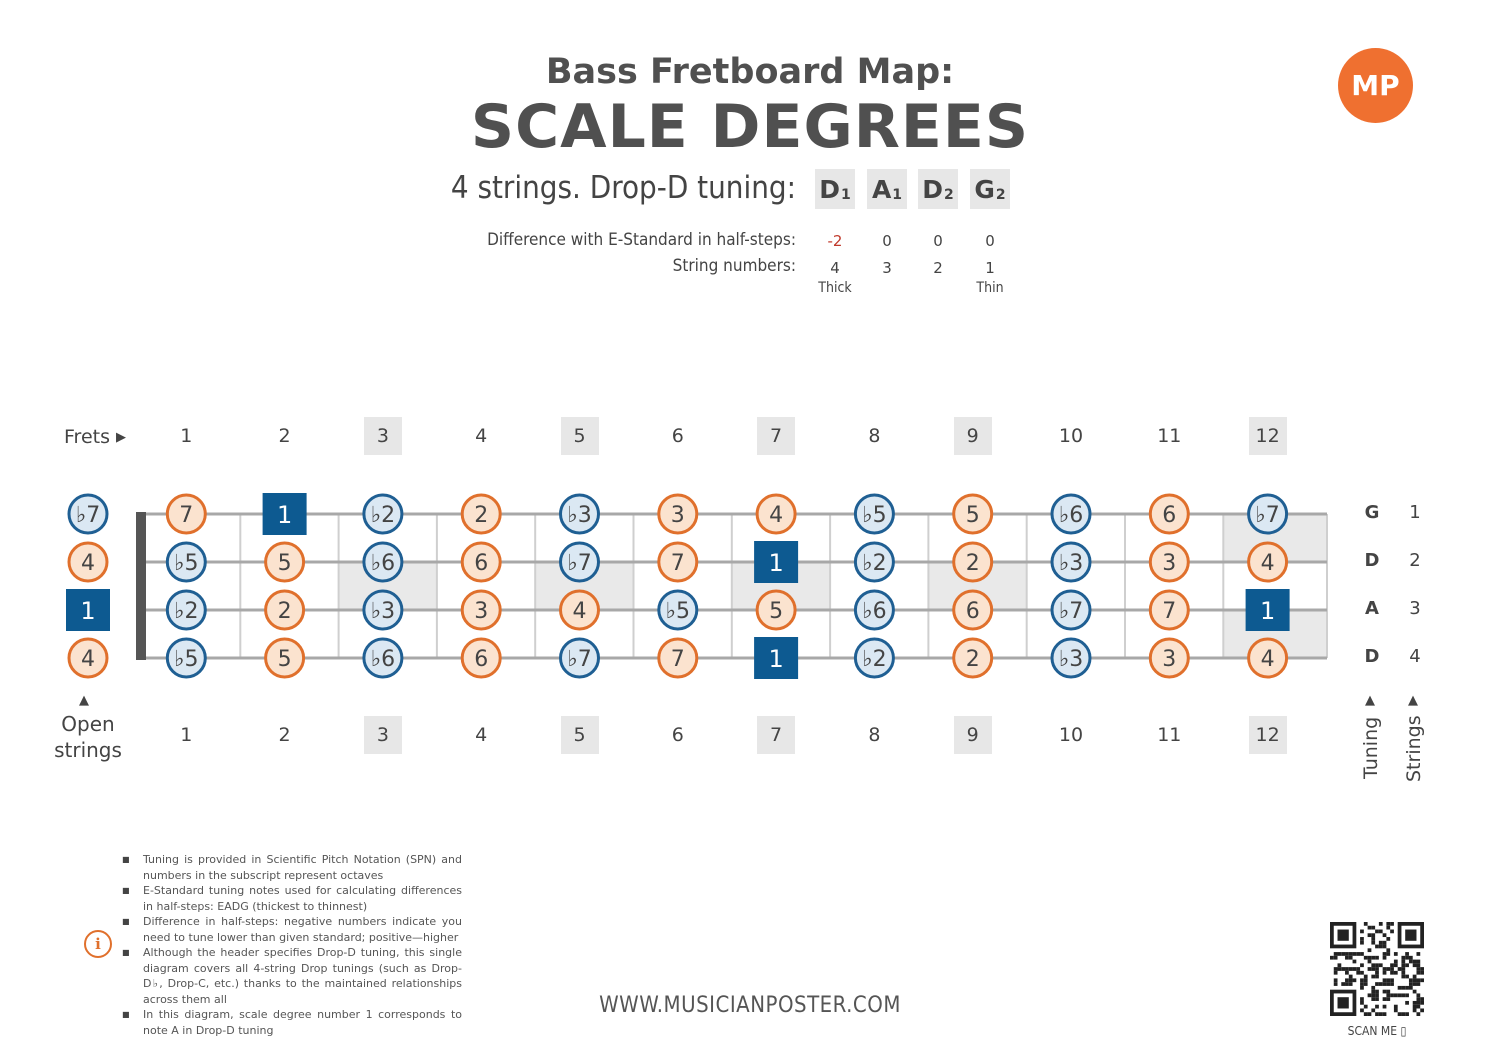 The width and height of the screenshot is (1500, 1061). I want to click on string-number-label: 3, so click(1415, 608).